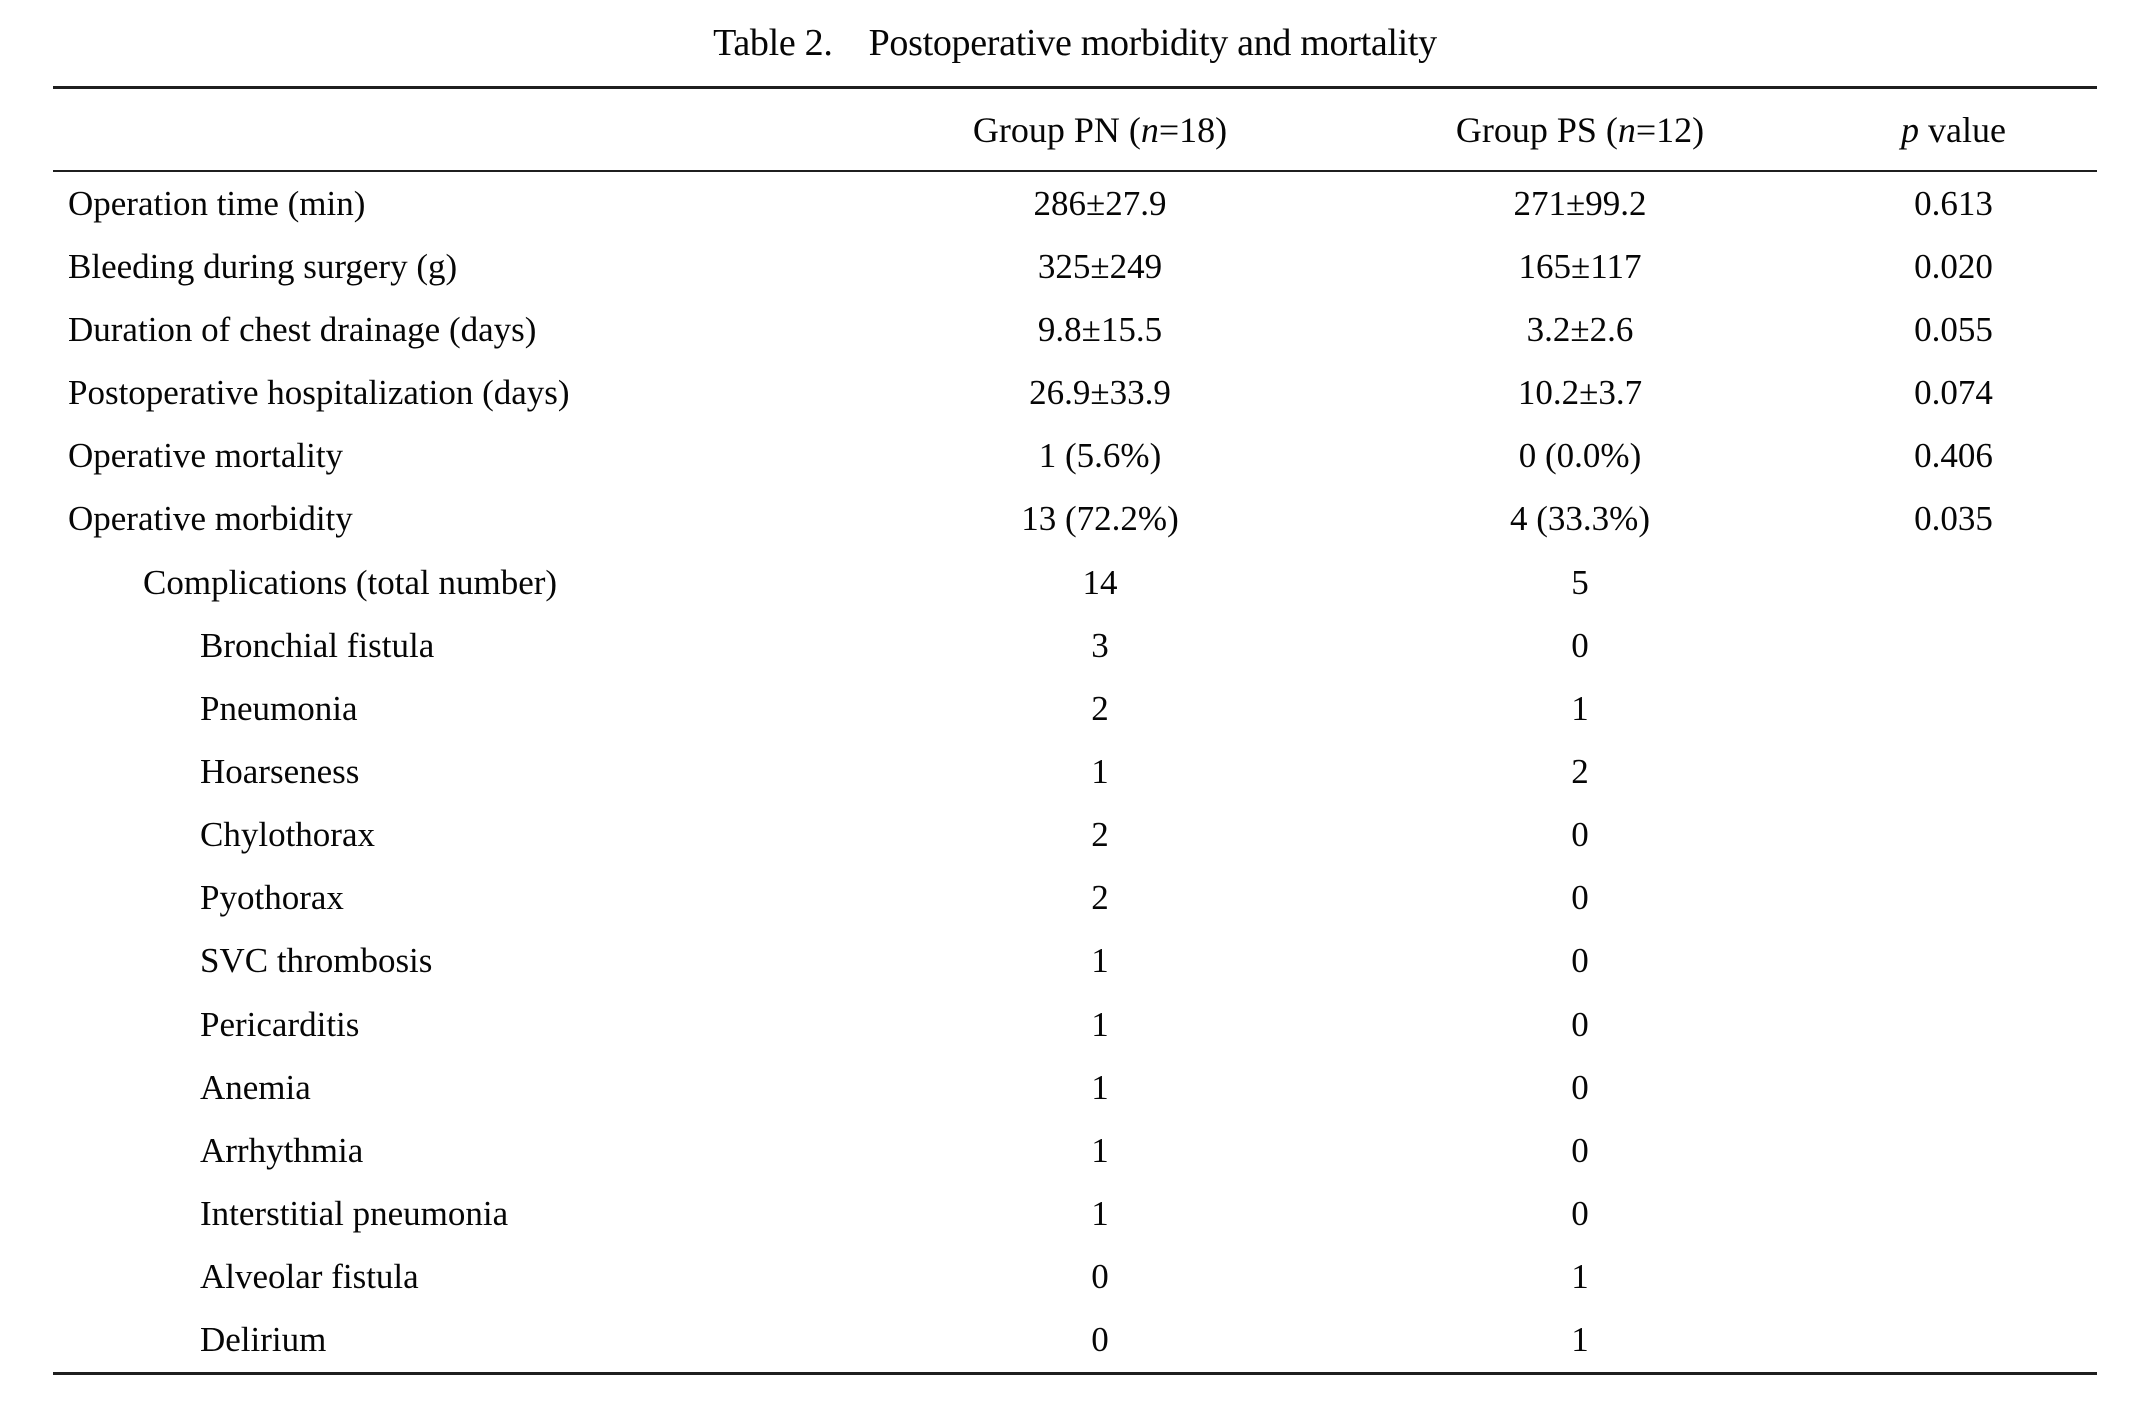  Describe the element at coordinates (1100, 645) in the screenshot. I see `group-pn-value: 3` at that location.